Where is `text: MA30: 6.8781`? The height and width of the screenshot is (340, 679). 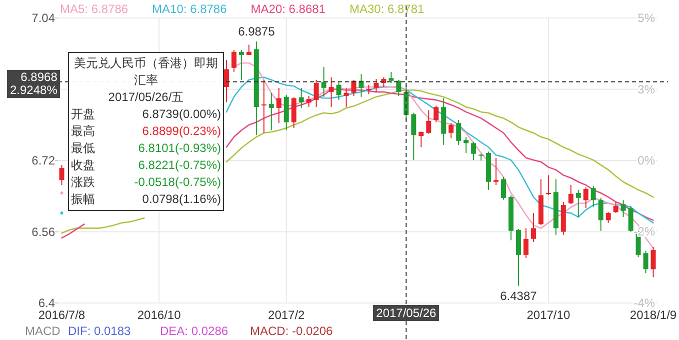
text: MA30: 6.8781 is located at coordinates (387, 9).